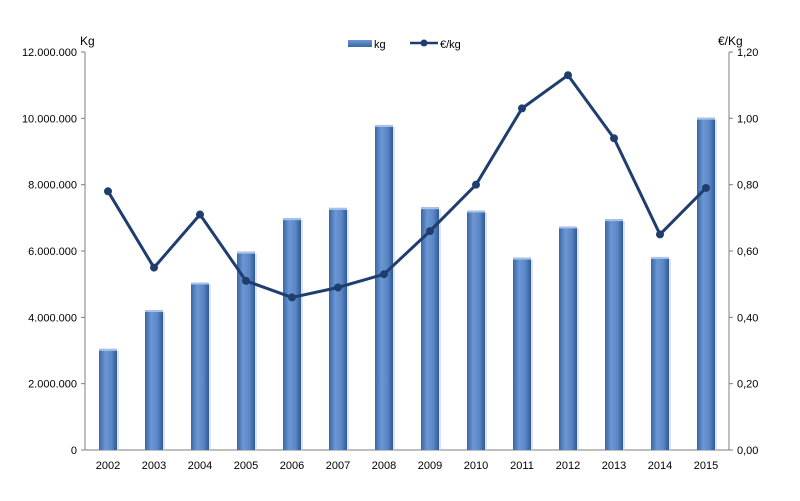 This screenshot has height=501, width=800. What do you see at coordinates (108, 399) in the screenshot?
I see `bar-2002` at bounding box center [108, 399].